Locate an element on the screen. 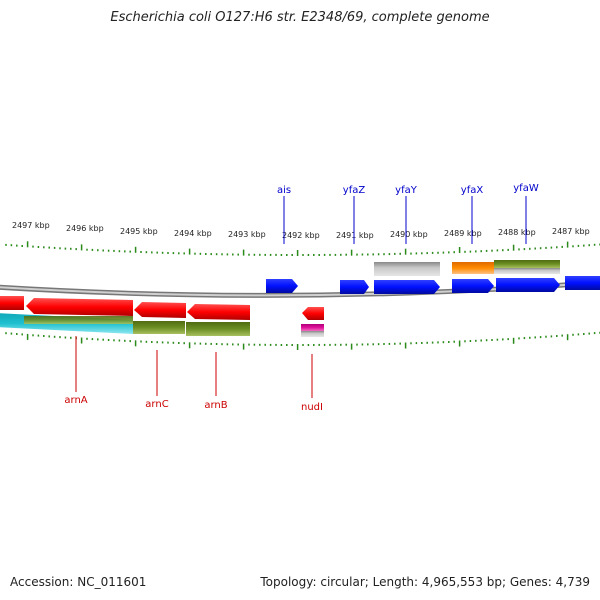 The height and width of the screenshot is (600, 600). scale-label: 2496 kbp is located at coordinates (85, 228).